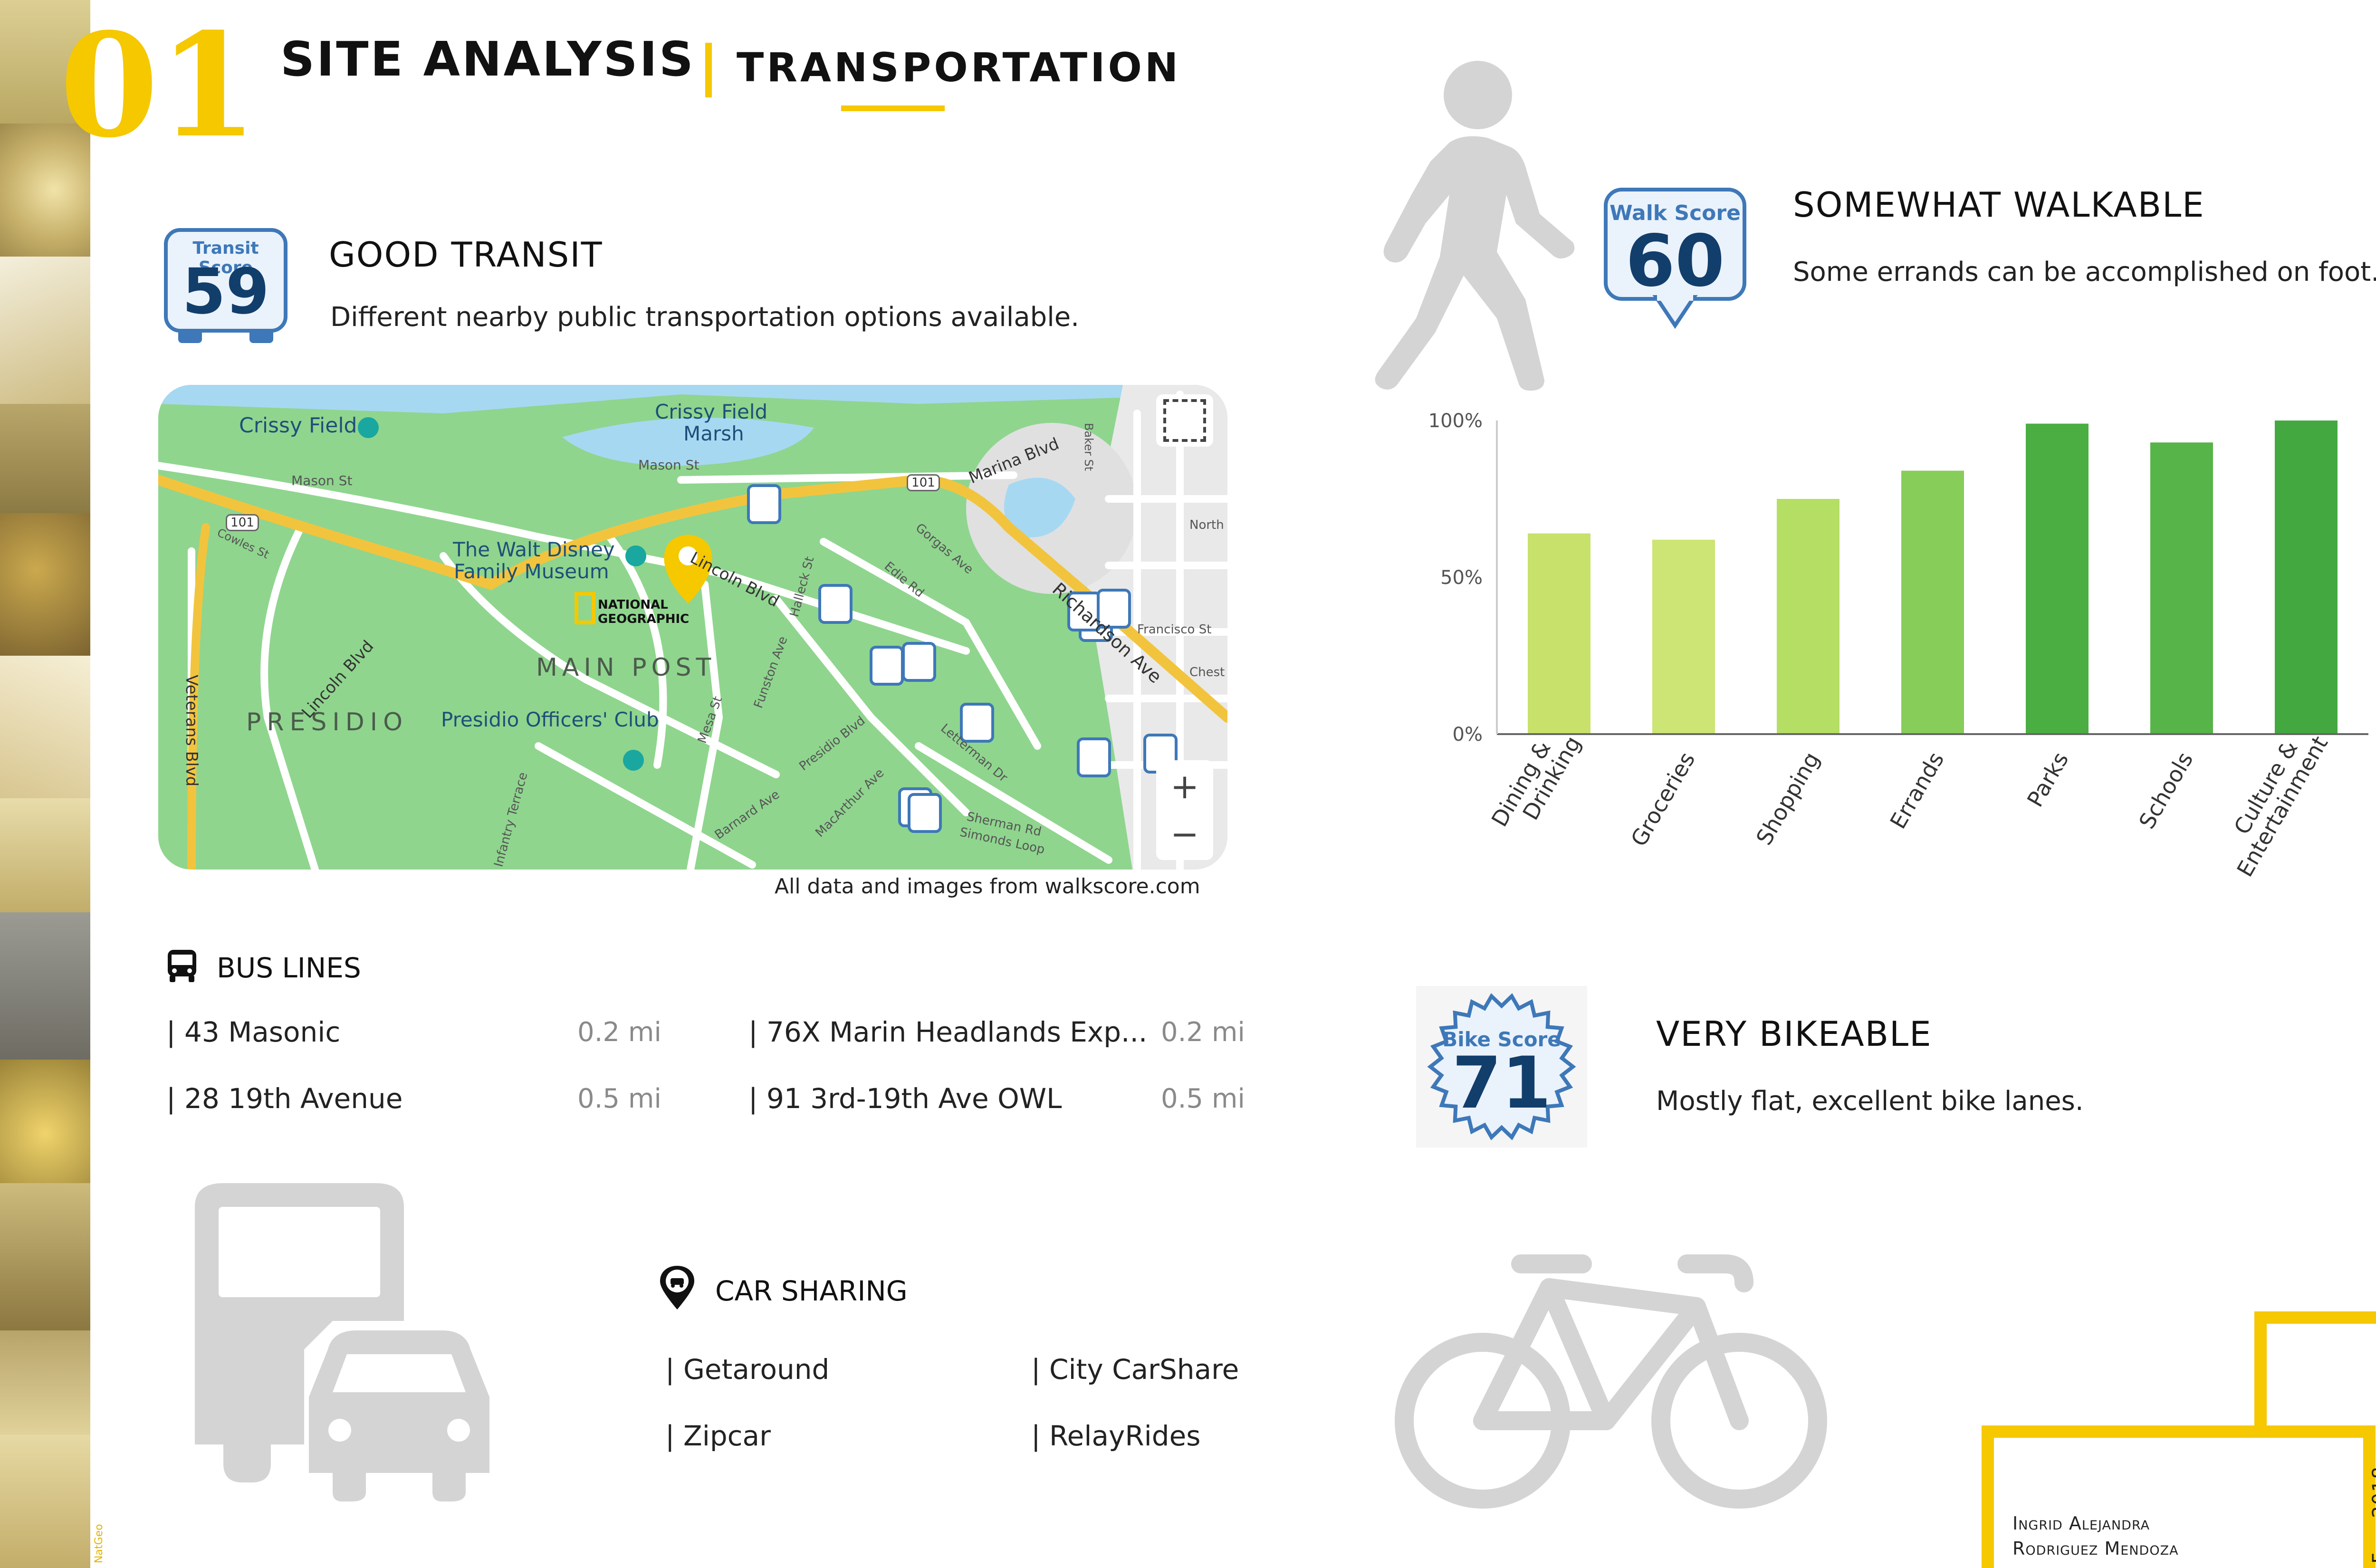 This screenshot has width=2376, height=1568. I want to click on map-label: Marsh, so click(713, 434).